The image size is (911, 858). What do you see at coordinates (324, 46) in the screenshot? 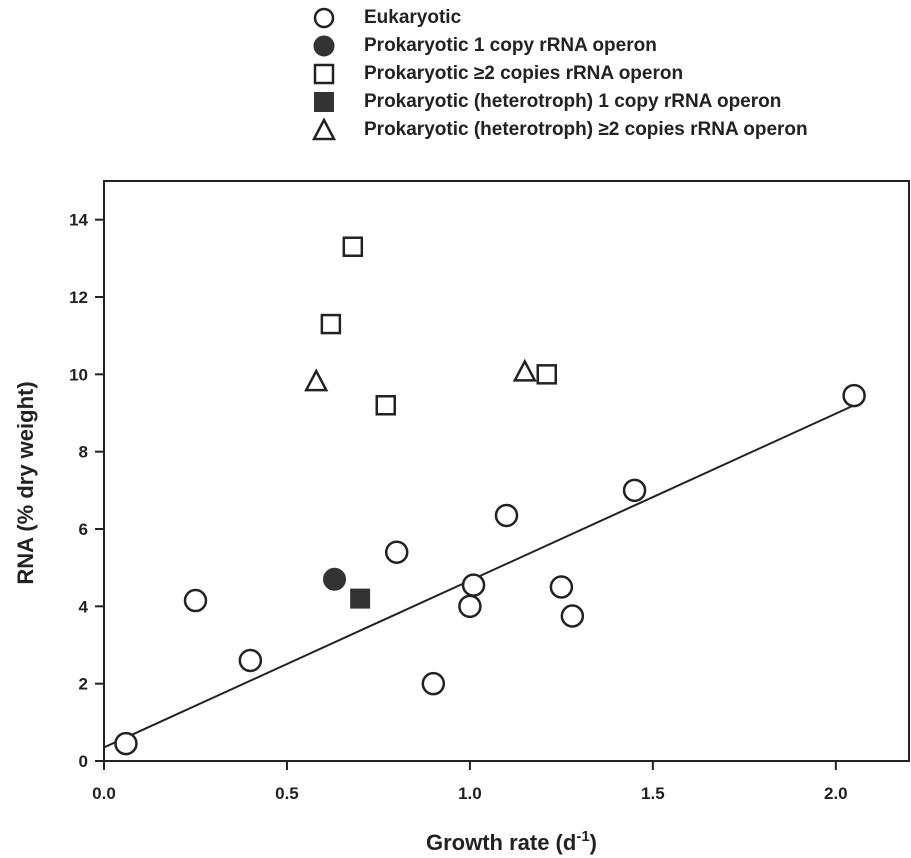
I see `filled-circle-icon` at bounding box center [324, 46].